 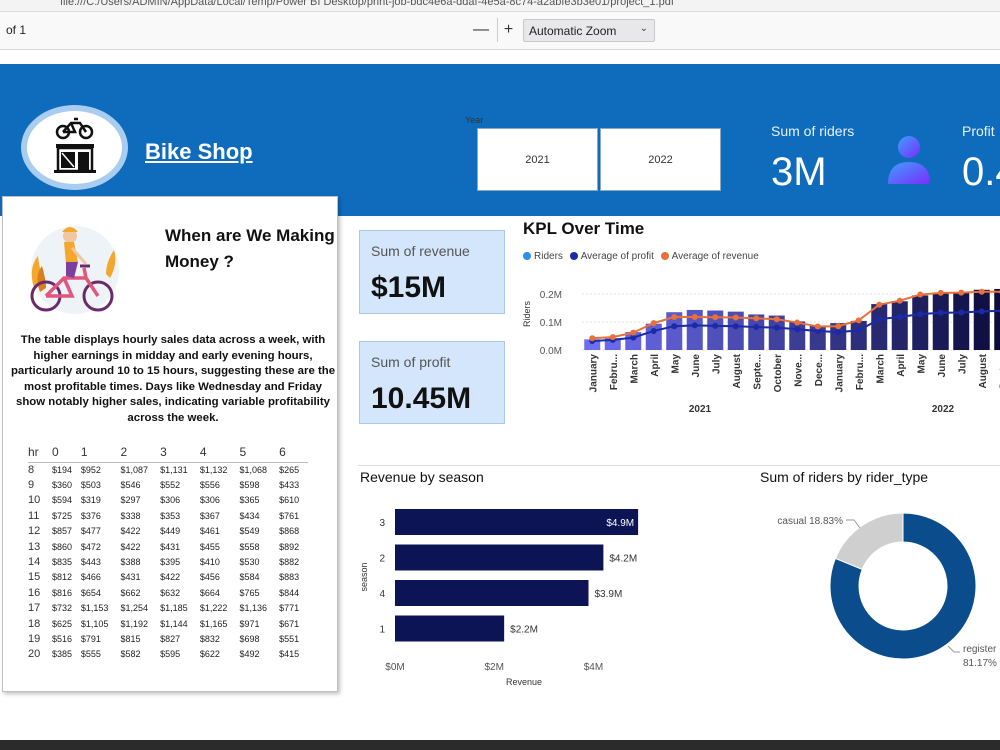 What do you see at coordinates (170, 531) in the screenshot?
I see `sales-cell: $449` at bounding box center [170, 531].